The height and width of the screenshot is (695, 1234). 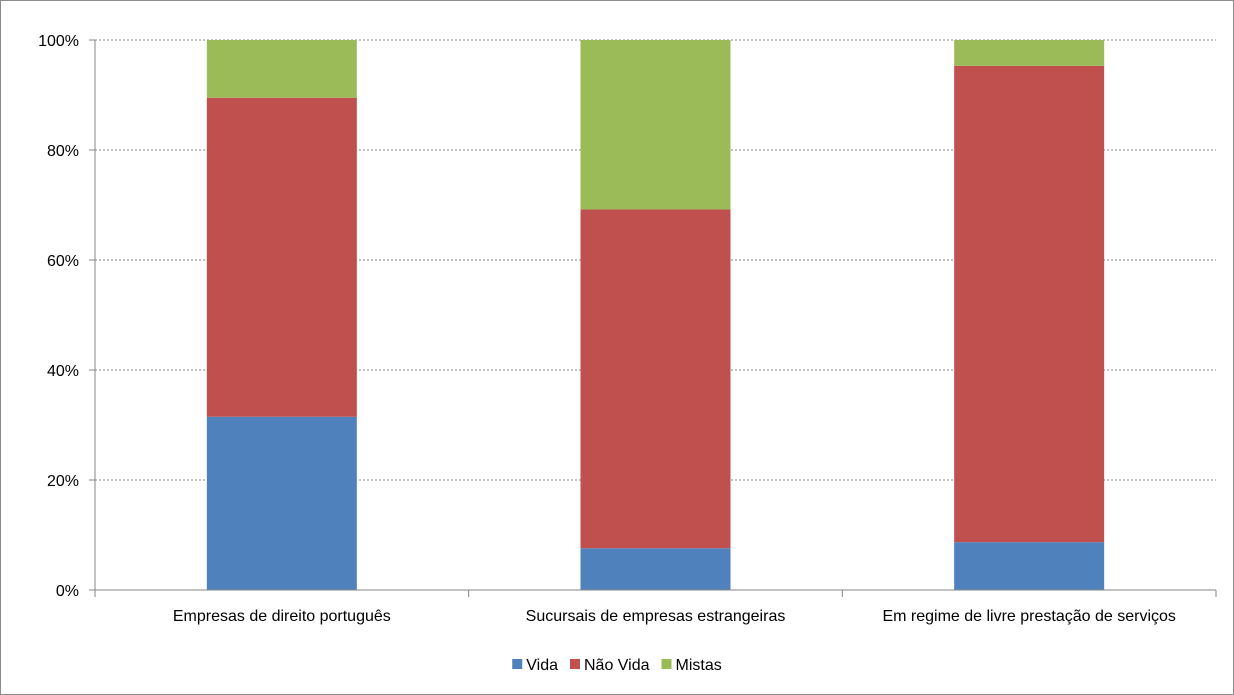 I want to click on y-tick-label: 20%, so click(x=63, y=481).